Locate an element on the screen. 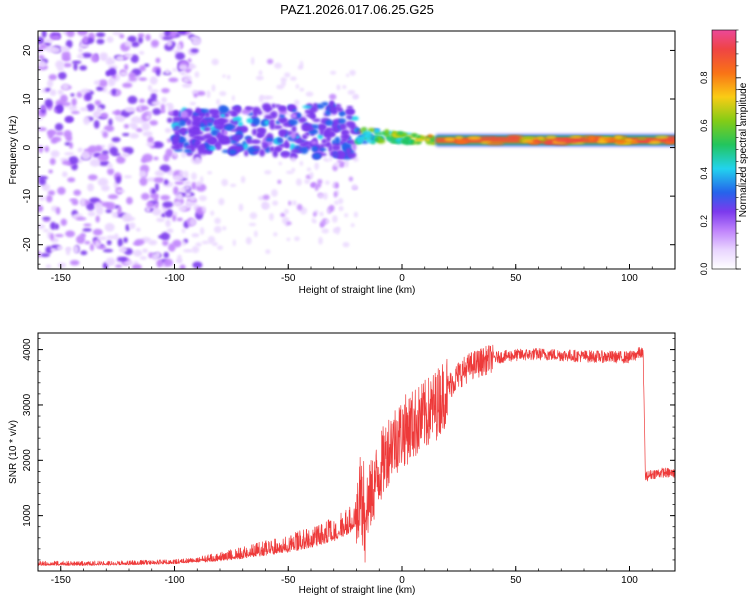 Image resolution: width=750 pixels, height=600 pixels. colorbar-tick-label: 0.2 is located at coordinates (704, 221).